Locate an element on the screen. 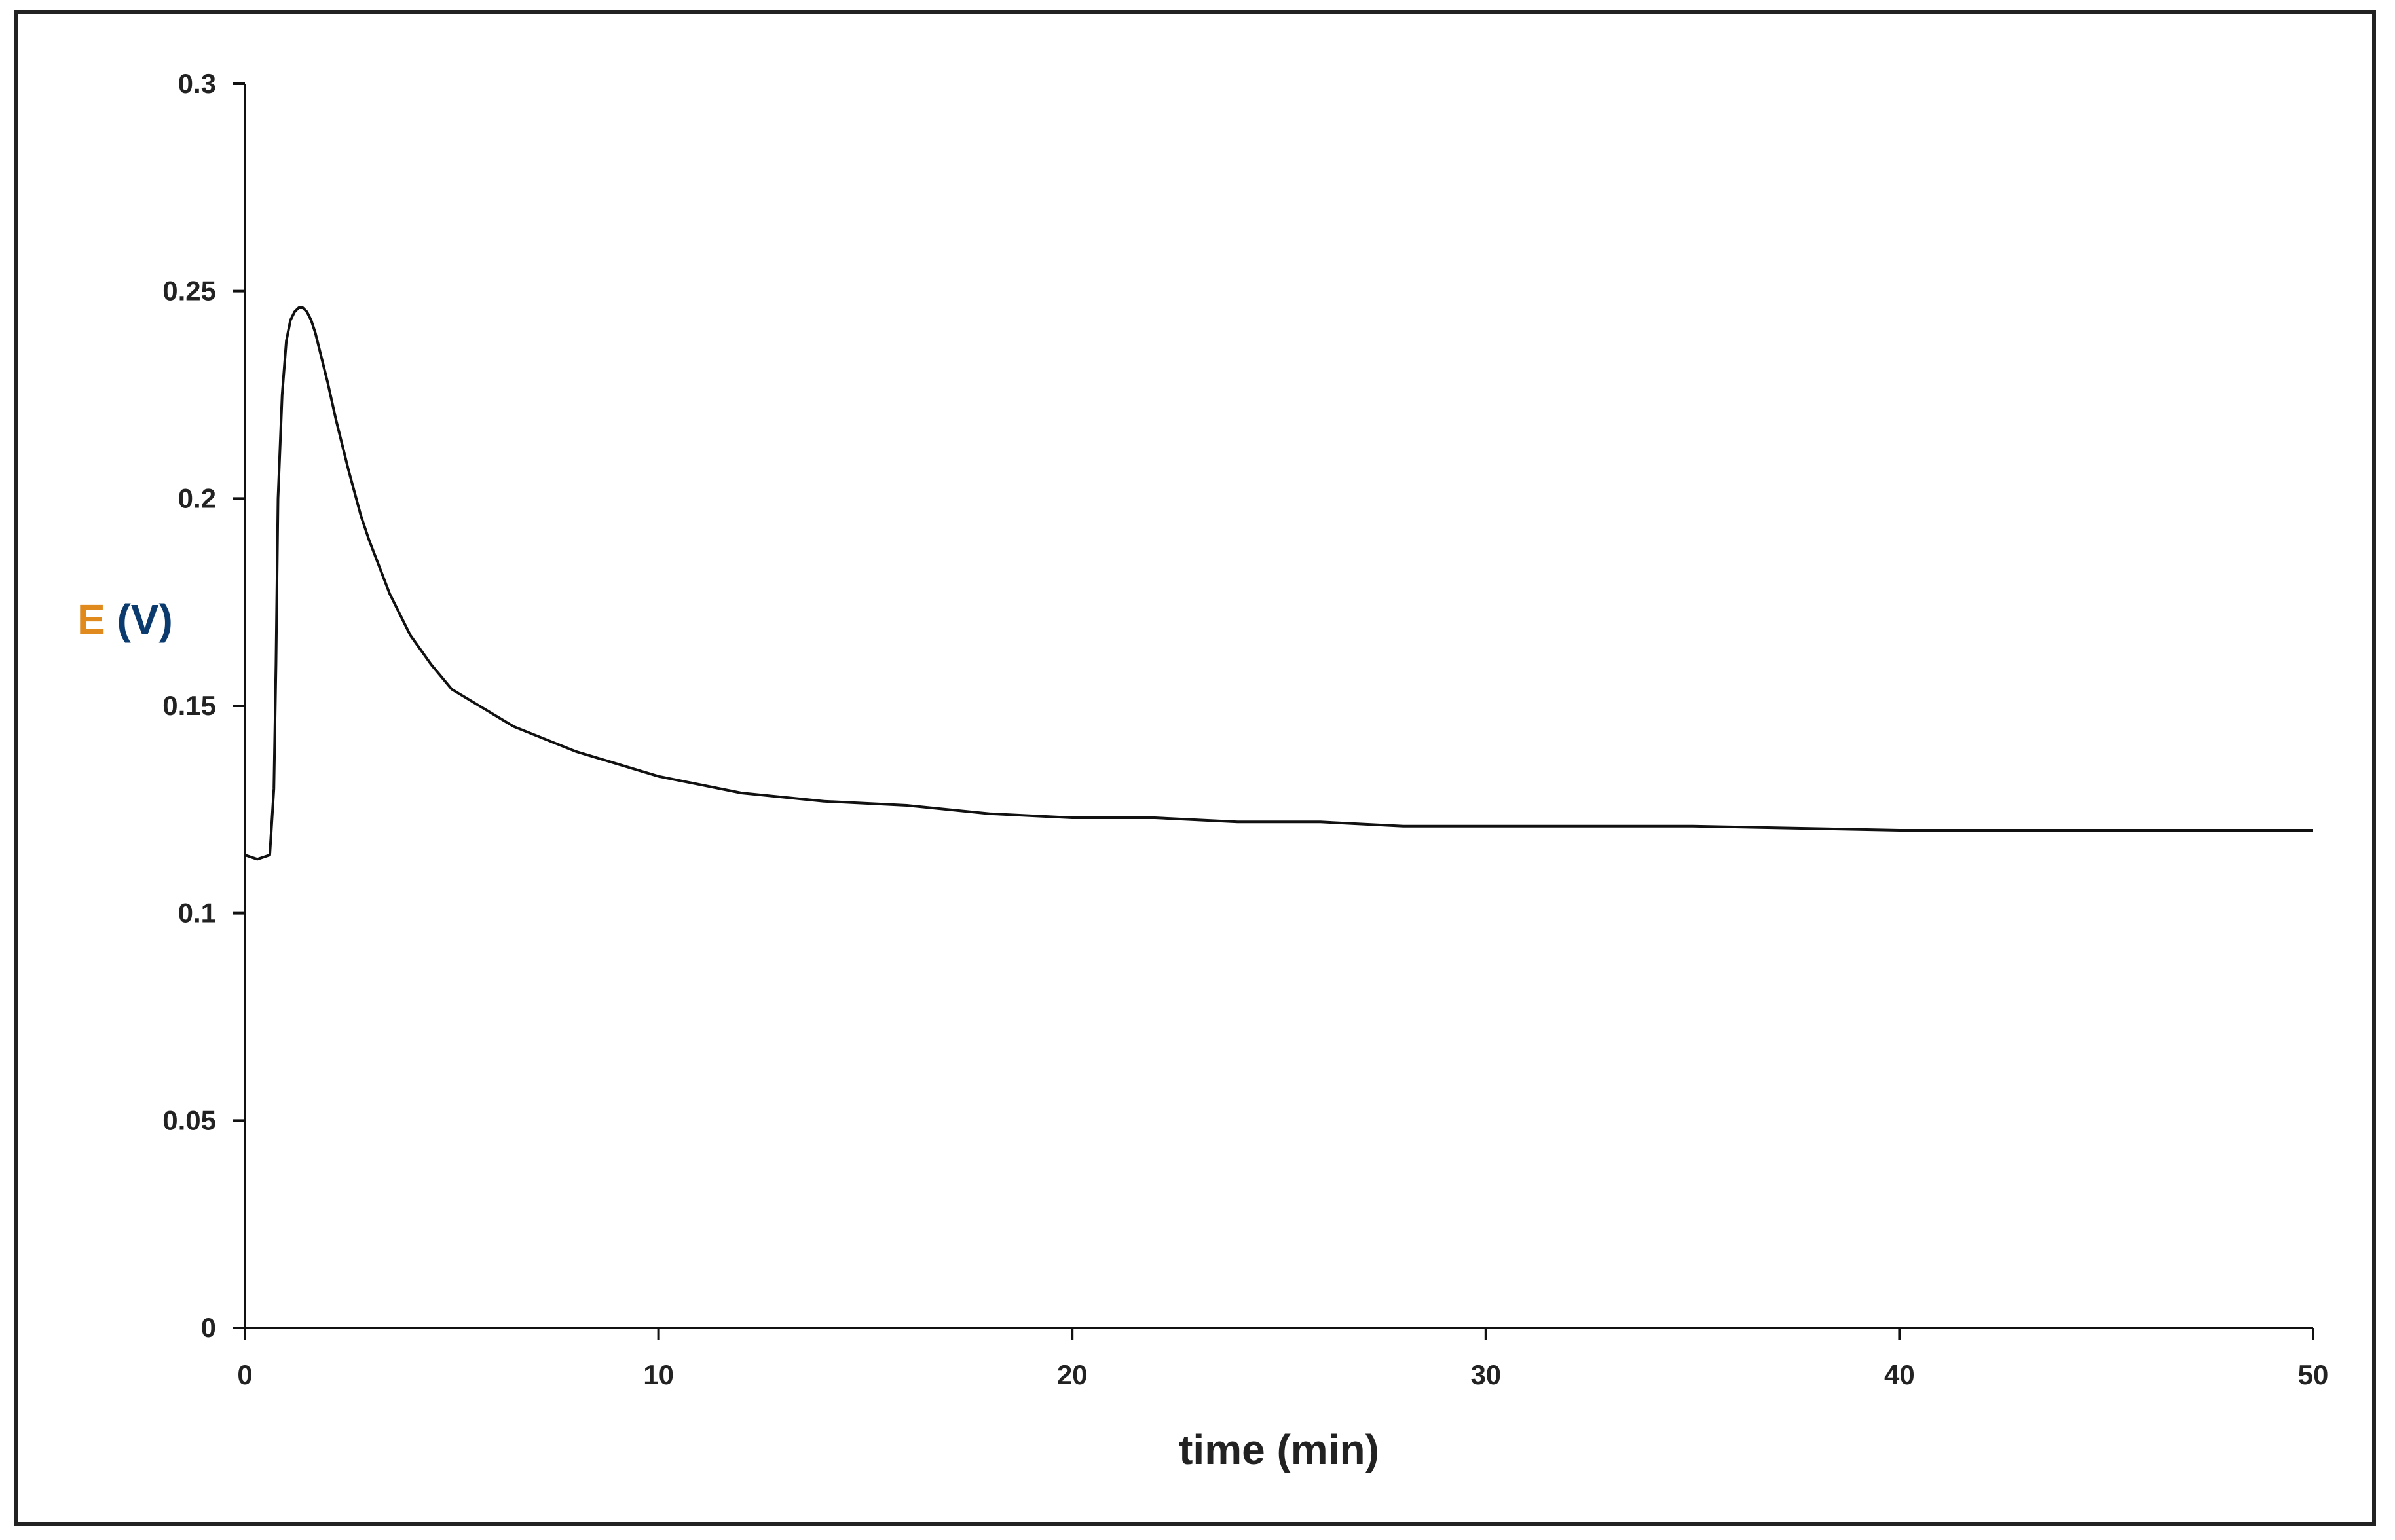 This screenshot has height=1540, width=2395. x-tick-label: 10 is located at coordinates (658, 1375).